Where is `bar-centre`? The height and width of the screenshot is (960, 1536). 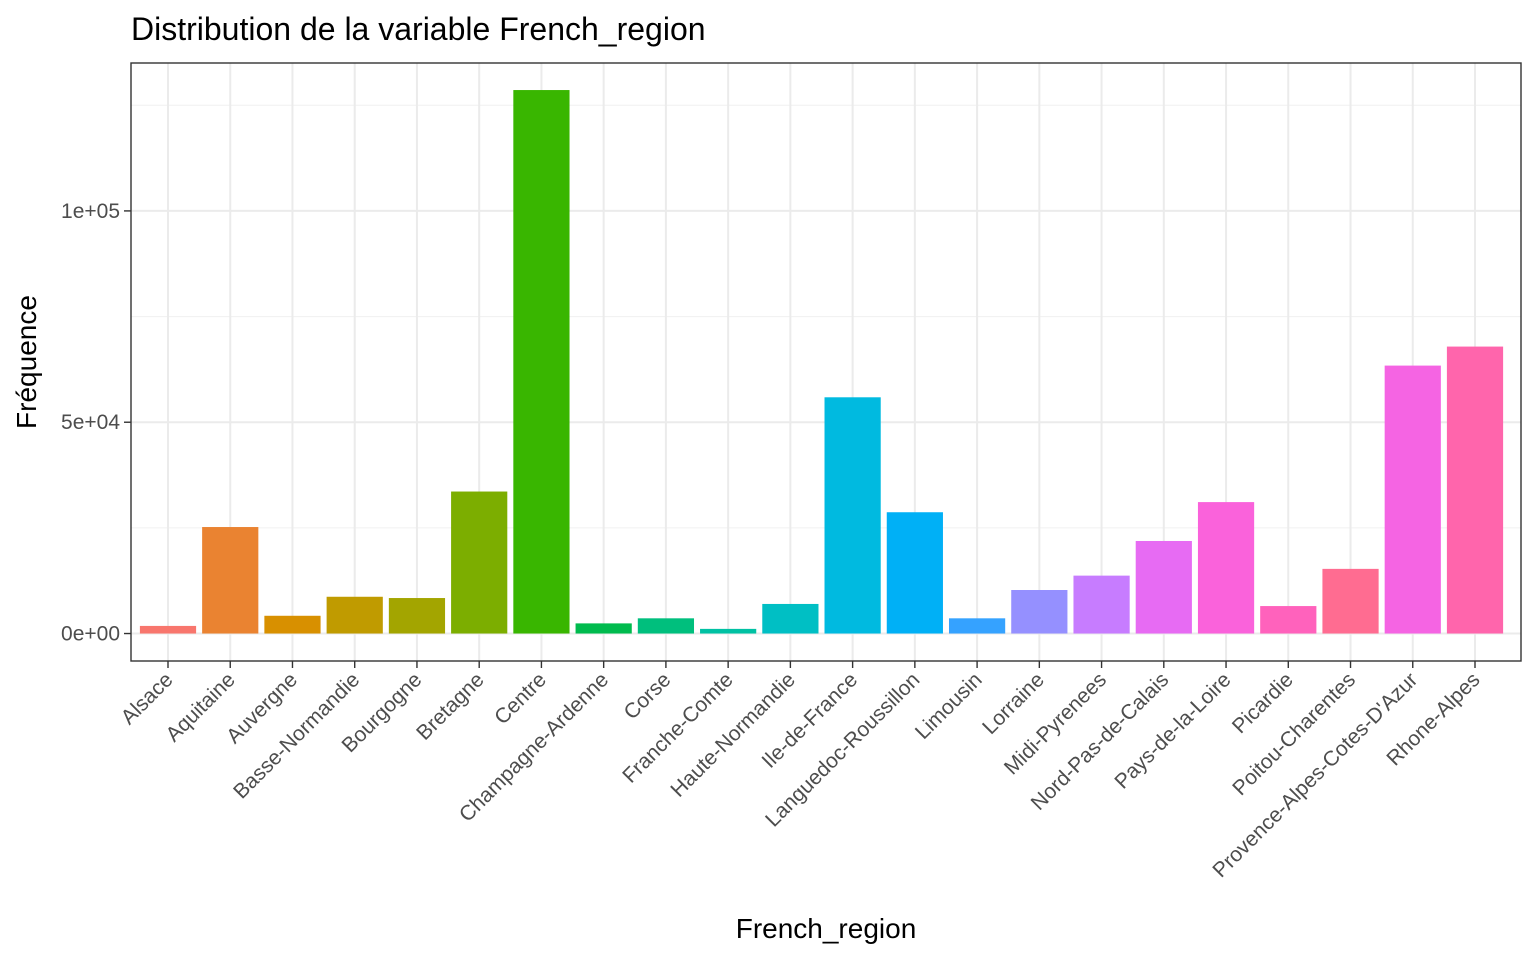
bar-centre is located at coordinates (541, 362).